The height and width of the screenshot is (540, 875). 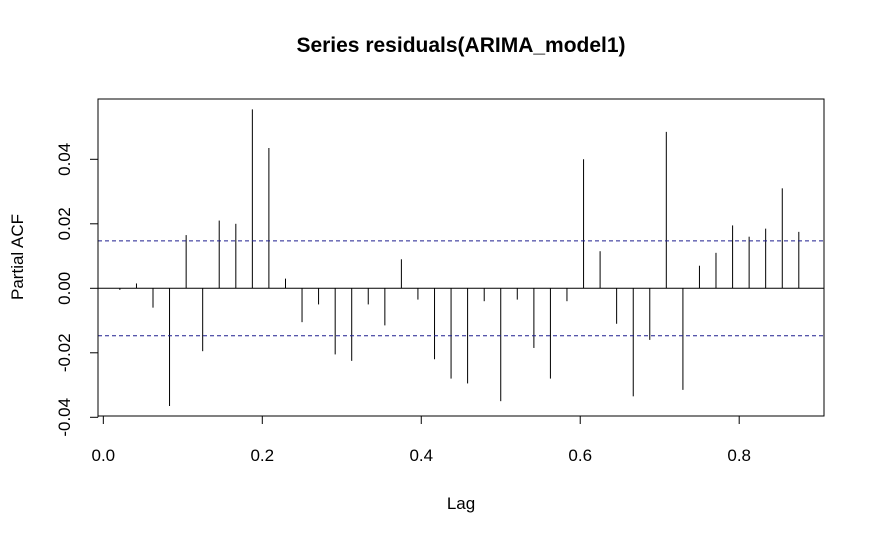 What do you see at coordinates (461, 503) in the screenshot?
I see `x-axis-label: Lag` at bounding box center [461, 503].